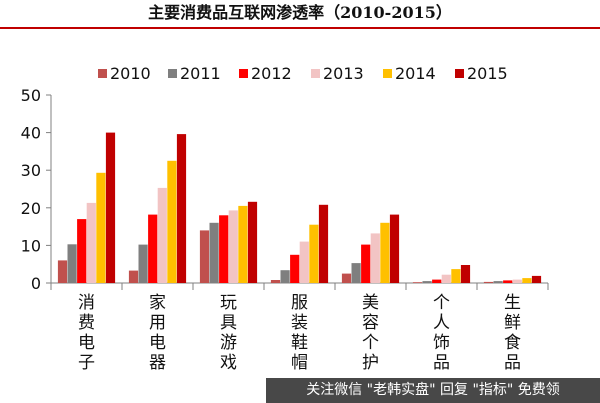 Image resolution: width=600 pixels, height=403 pixels. Describe the element at coordinates (300, 28) in the screenshot. I see `title-divider` at that location.